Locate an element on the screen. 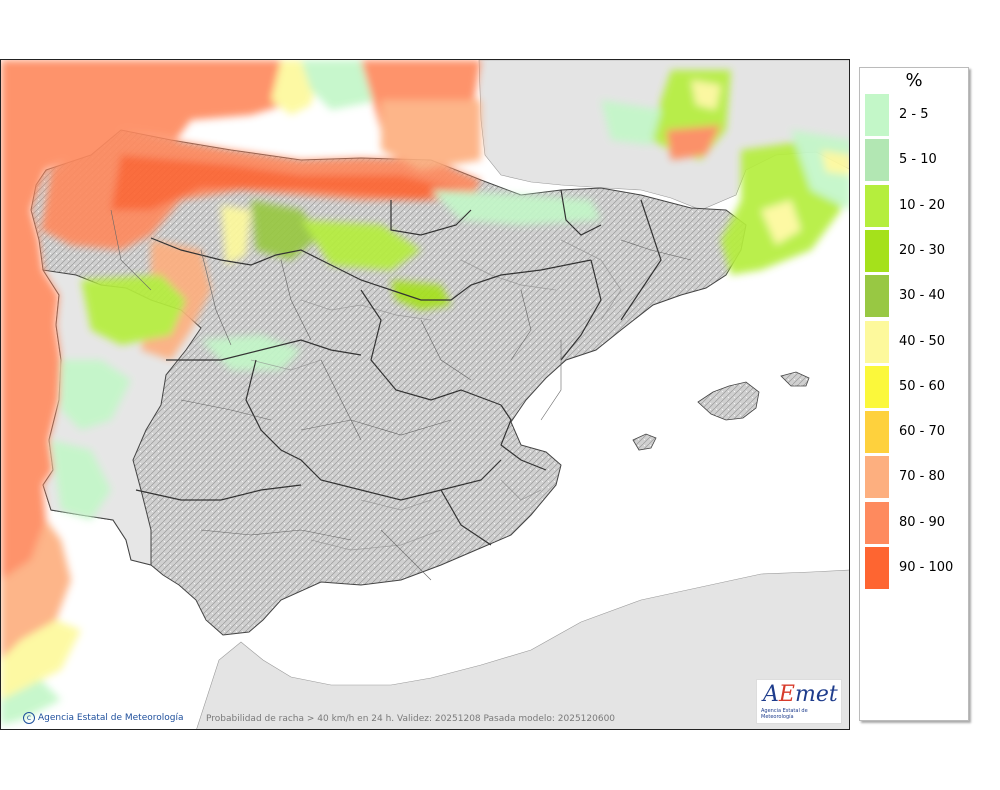 The width and height of the screenshot is (1000, 790). legend-label: 10 - 20 is located at coordinates (922, 205).